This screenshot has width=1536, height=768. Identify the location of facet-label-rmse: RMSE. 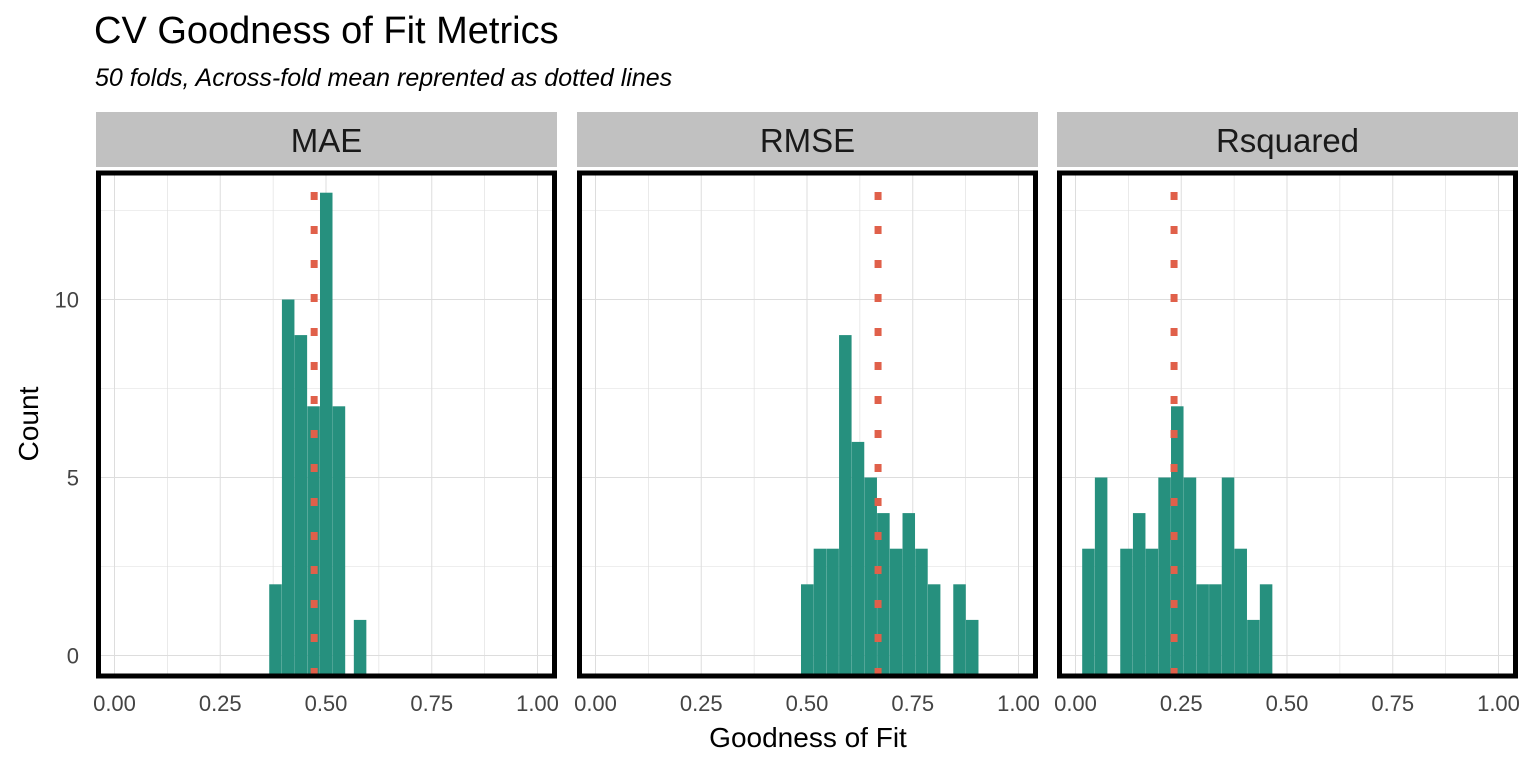
(807, 140).